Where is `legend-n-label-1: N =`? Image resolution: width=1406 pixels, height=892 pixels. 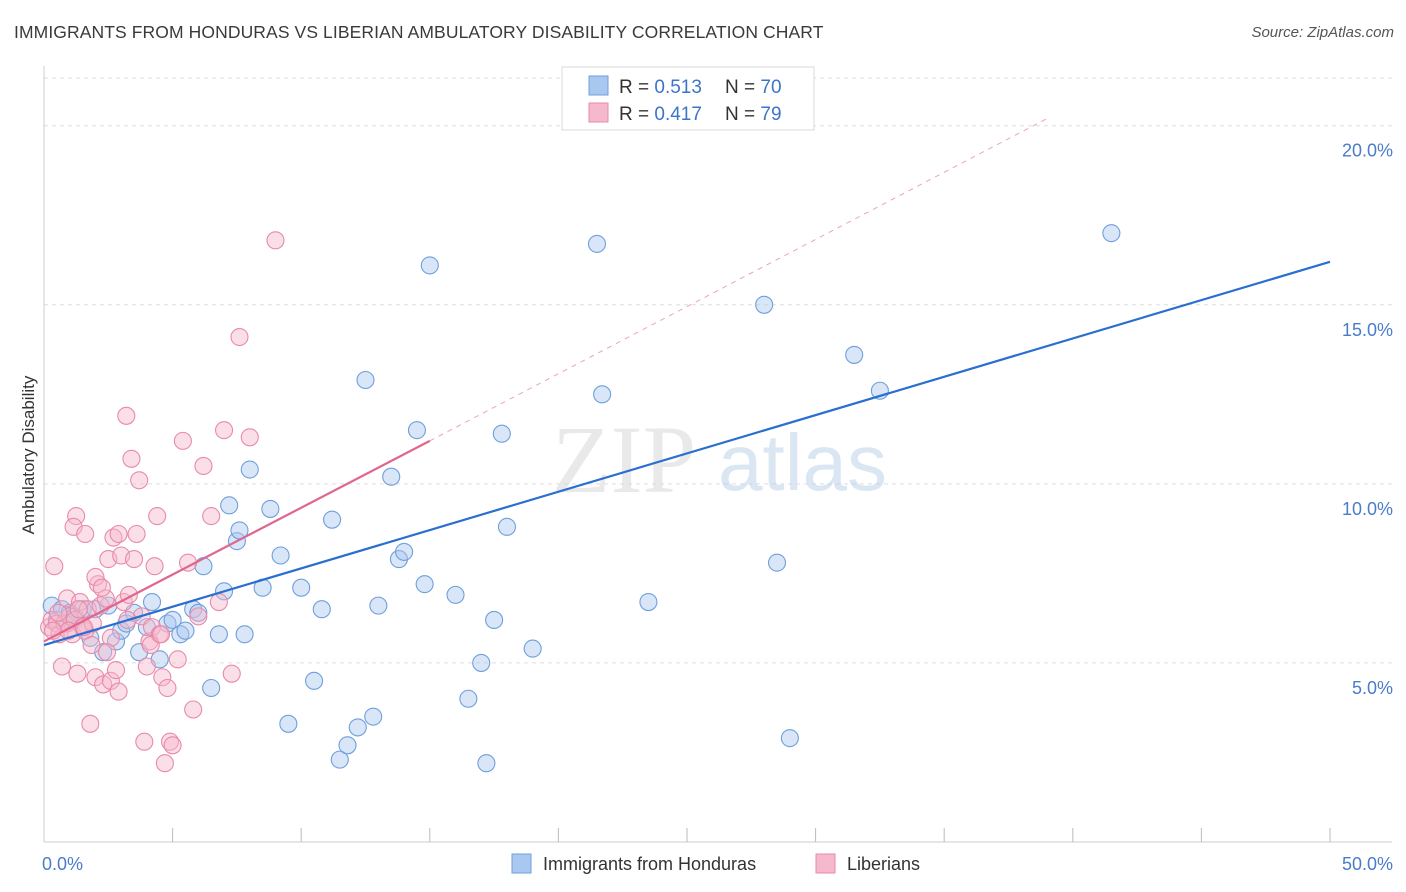 legend-n-label-1: N = is located at coordinates (742, 87).